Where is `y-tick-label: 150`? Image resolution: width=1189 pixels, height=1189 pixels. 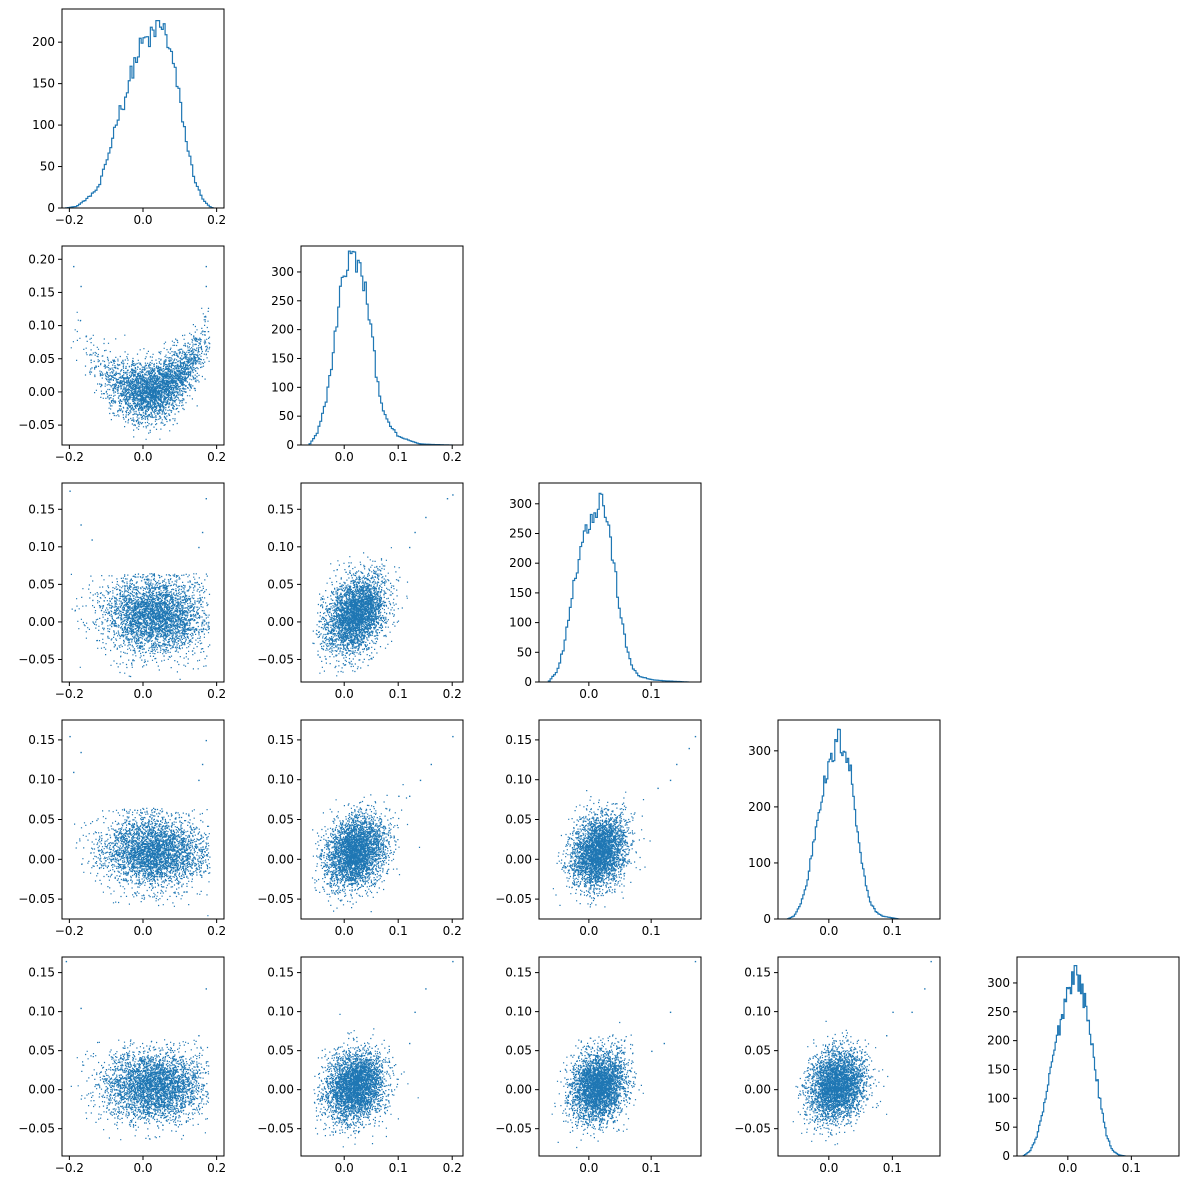
y-tick-label: 150 is located at coordinates (43, 84).